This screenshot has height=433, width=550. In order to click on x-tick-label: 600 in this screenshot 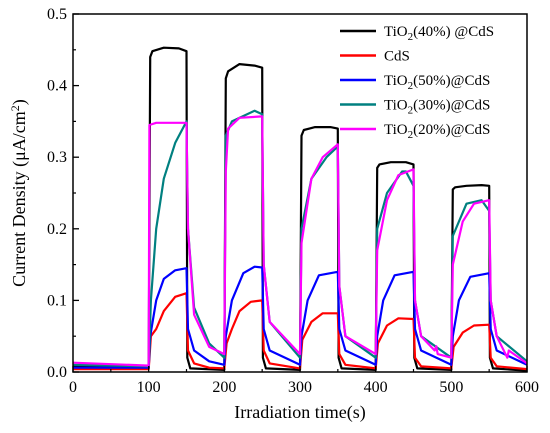, I will do `click(527, 387)`.